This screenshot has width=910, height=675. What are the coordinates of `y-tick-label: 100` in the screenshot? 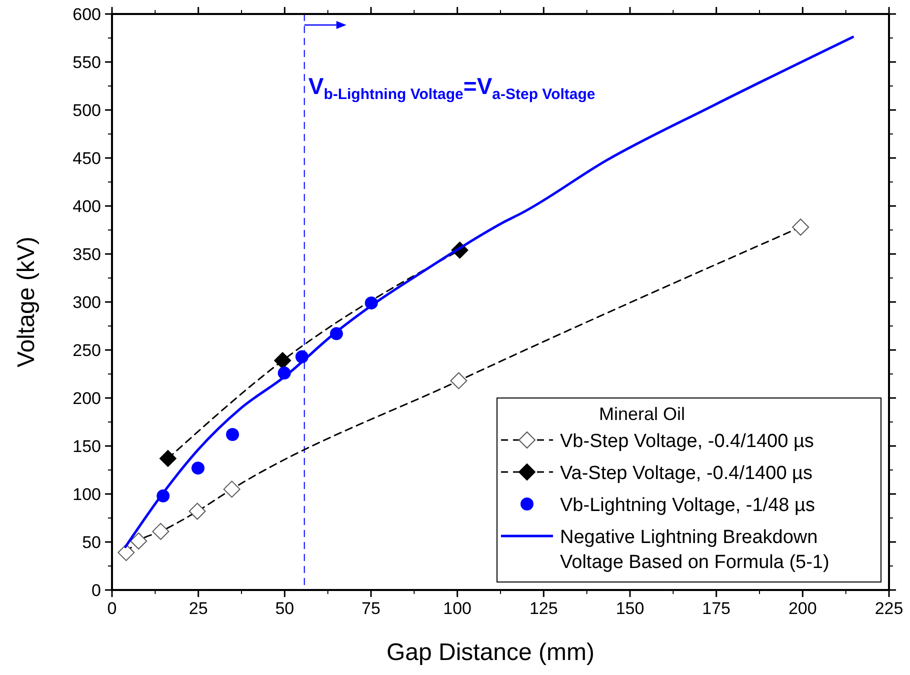 It's located at (86, 494).